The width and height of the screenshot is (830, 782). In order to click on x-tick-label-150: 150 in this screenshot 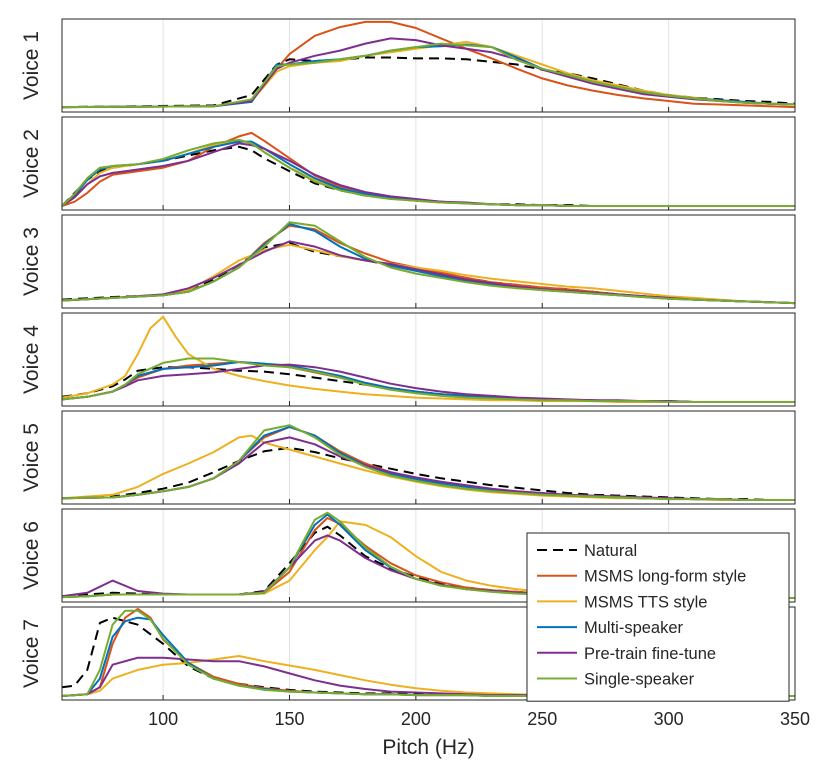, I will do `click(289, 719)`.